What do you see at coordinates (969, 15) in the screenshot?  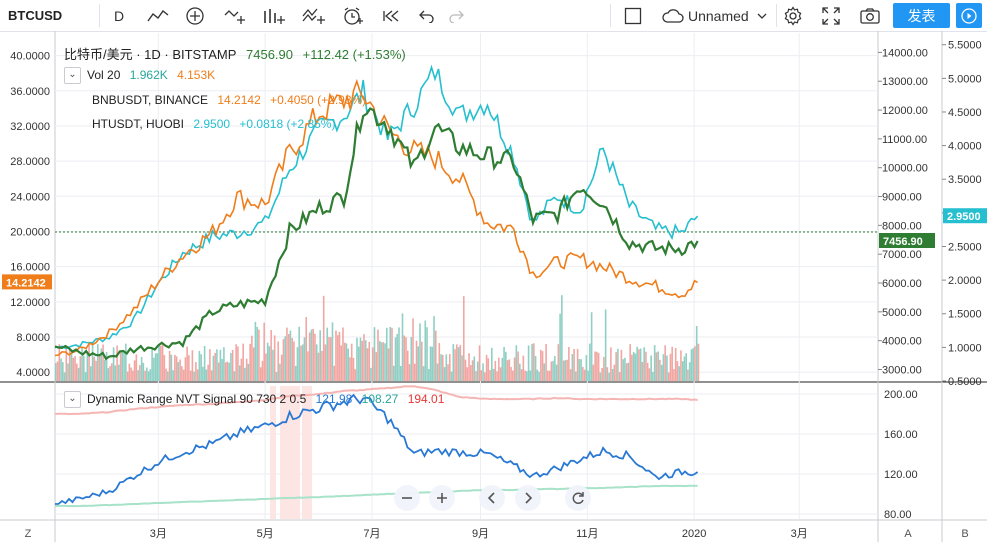 I see `play-icon` at bounding box center [969, 15].